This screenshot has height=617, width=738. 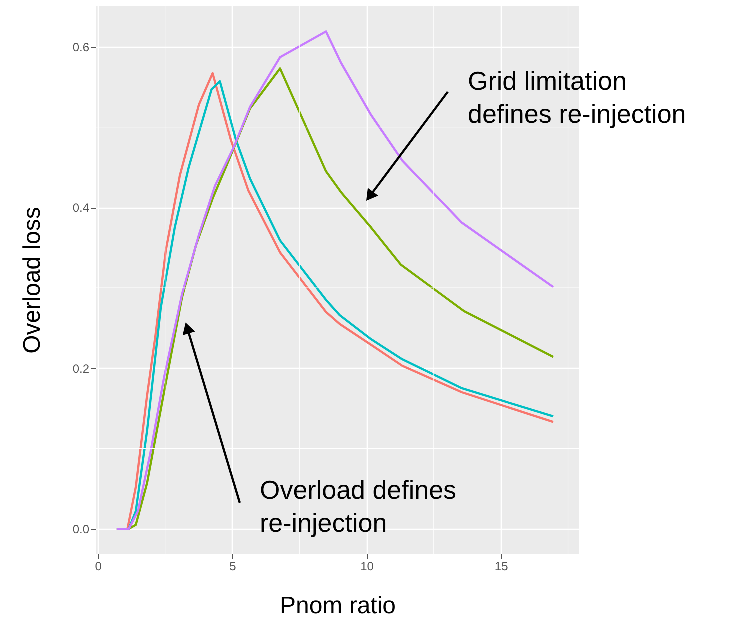 I want to click on x-tick-label: 0, so click(x=98, y=567).